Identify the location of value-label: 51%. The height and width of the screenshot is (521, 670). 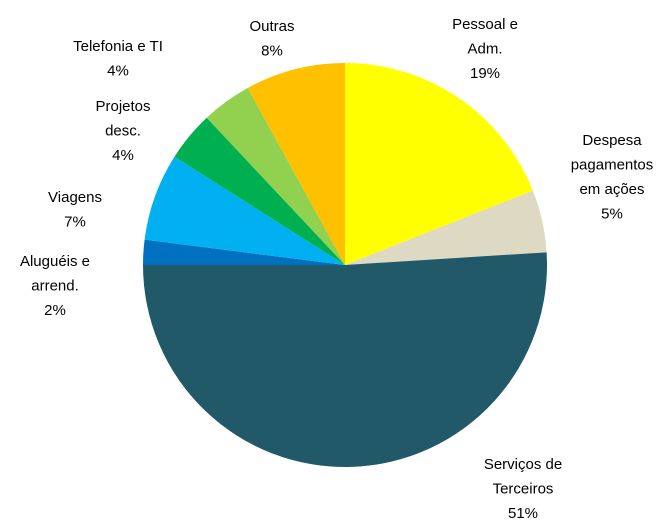
(523, 513).